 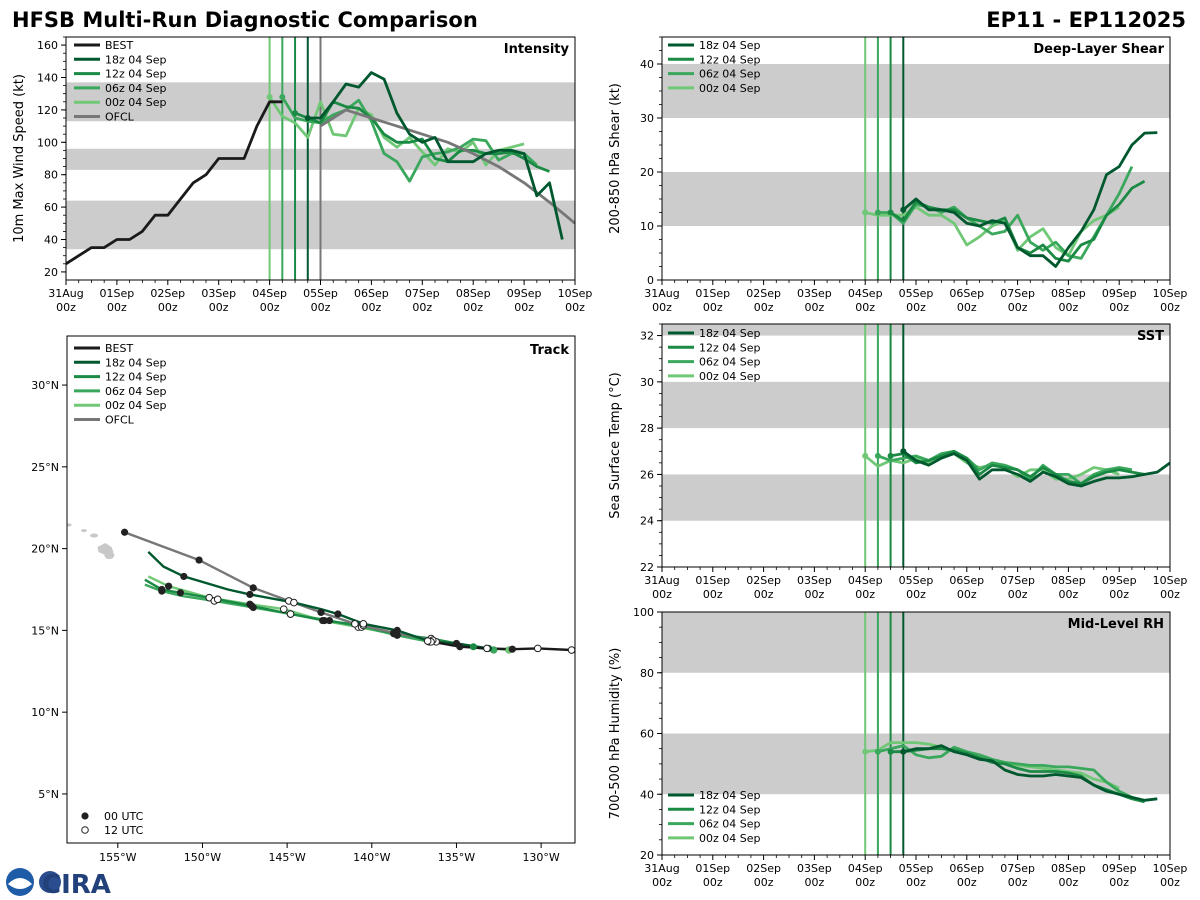 I want to click on y-tick-label: 80, so click(x=51, y=175).